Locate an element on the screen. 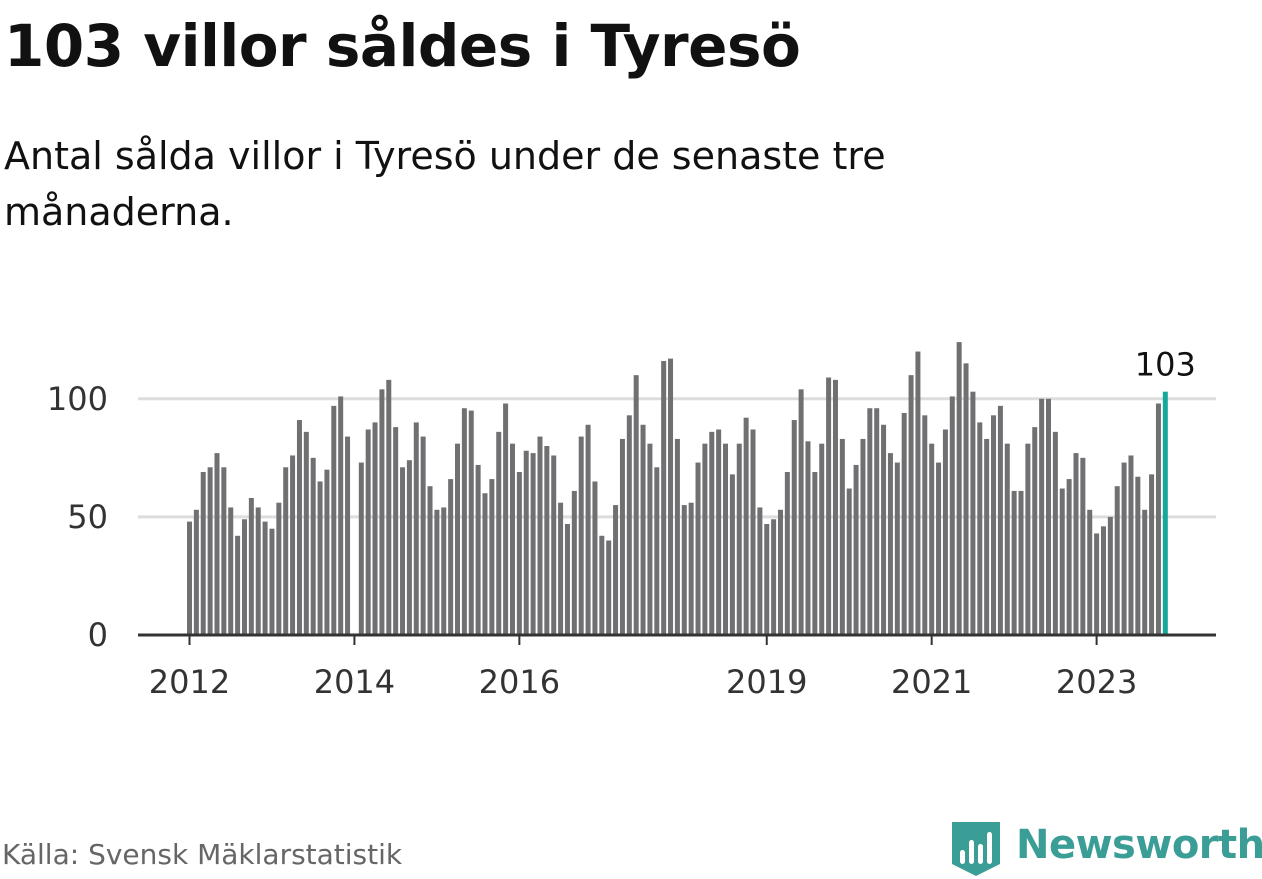 Image resolution: width=1262 pixels, height=879 pixels. newsworthy-brand: Newsworthy is located at coordinates (1106, 848).